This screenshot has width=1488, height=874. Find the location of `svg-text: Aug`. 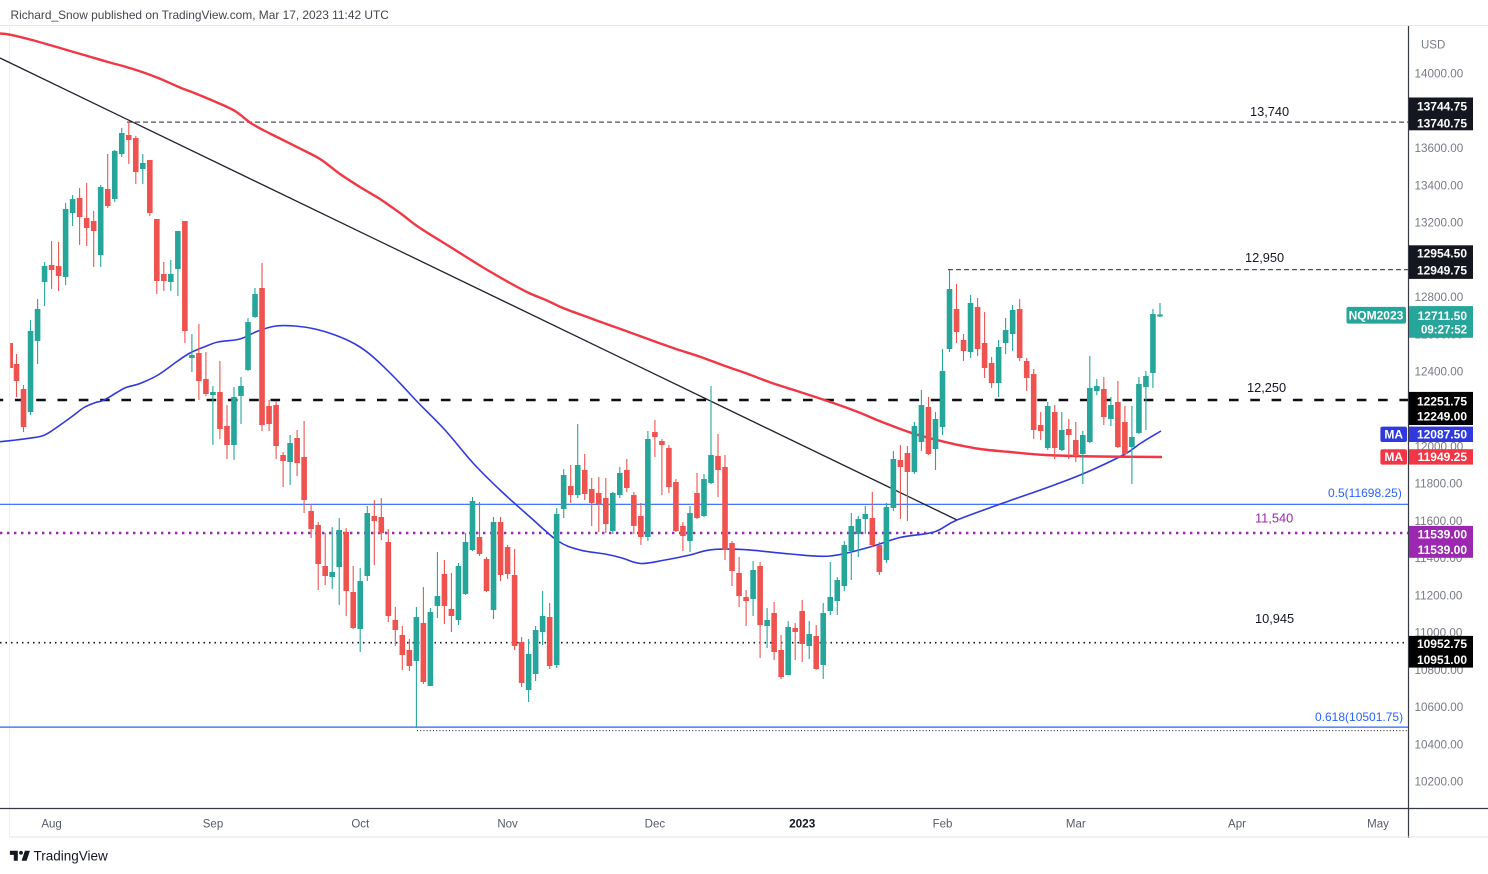

svg-text: Aug is located at coordinates (51, 825).